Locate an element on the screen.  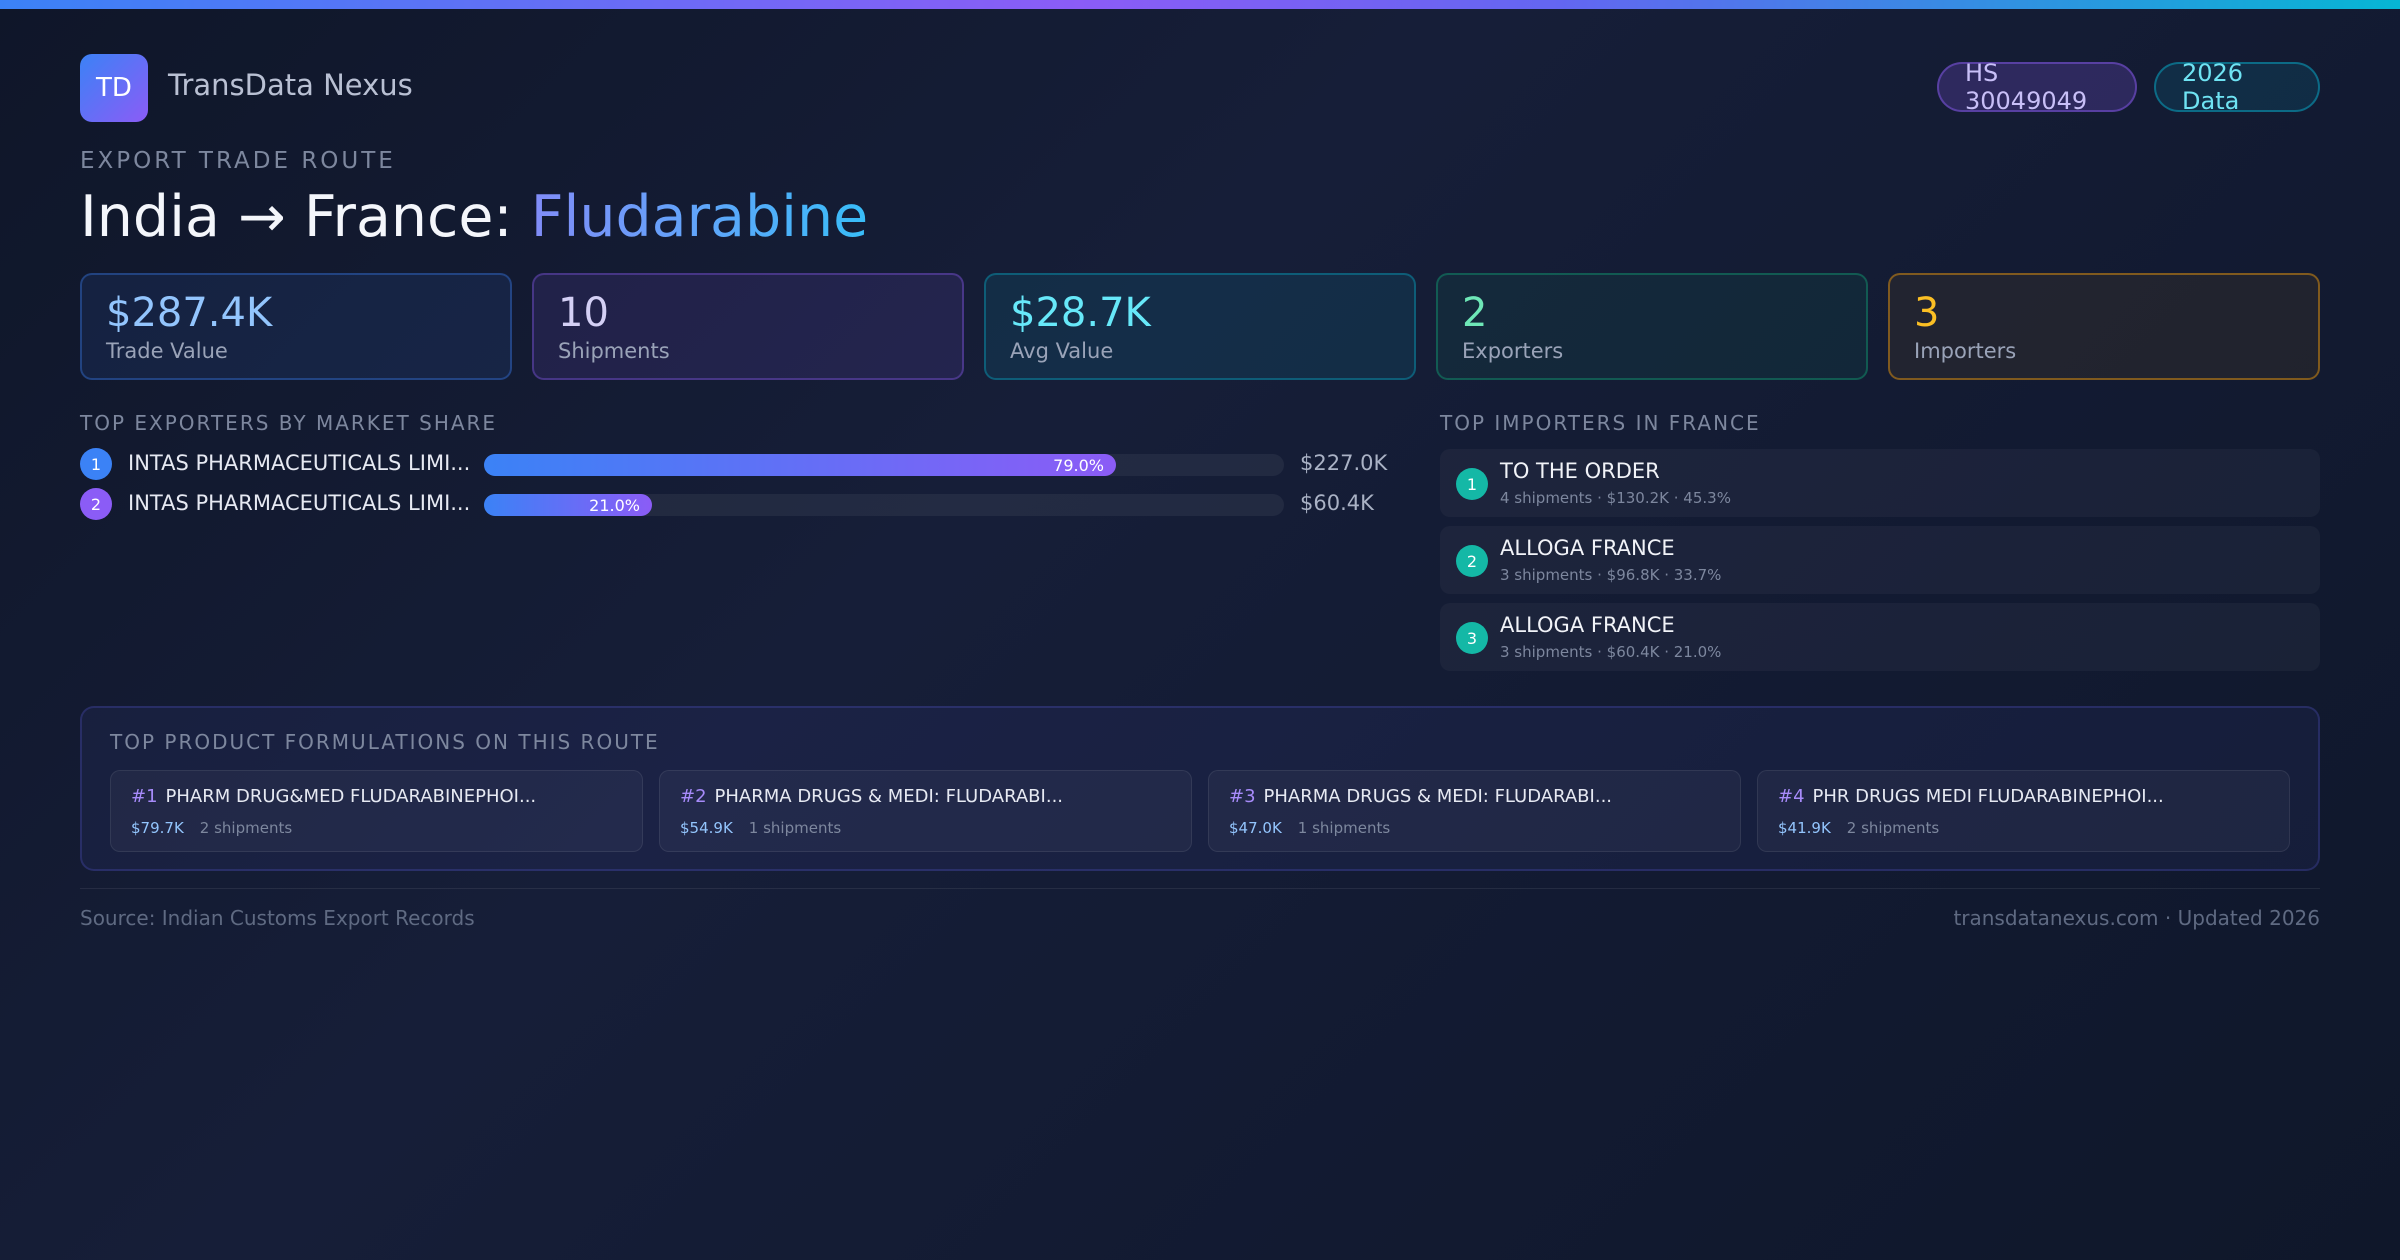
importers-section-title: TOP IMPORTERS IN FRANCE is located at coordinates (1600, 423).